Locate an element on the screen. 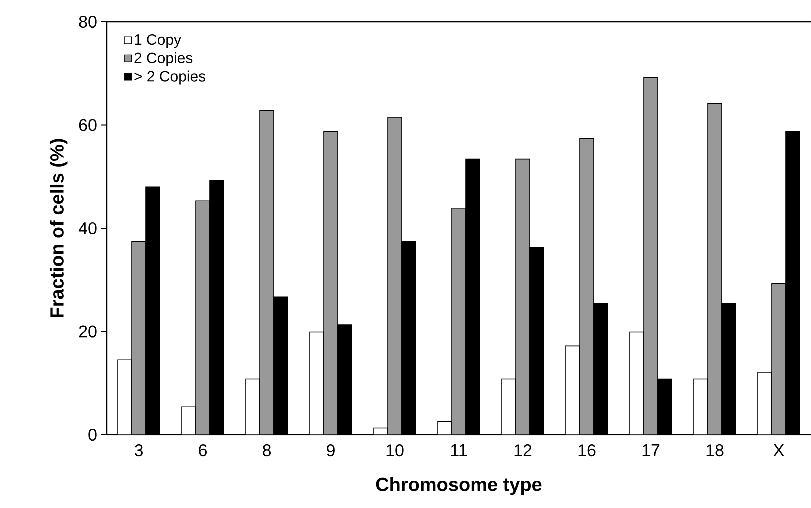  y-tick-label: 60 is located at coordinates (88, 125).